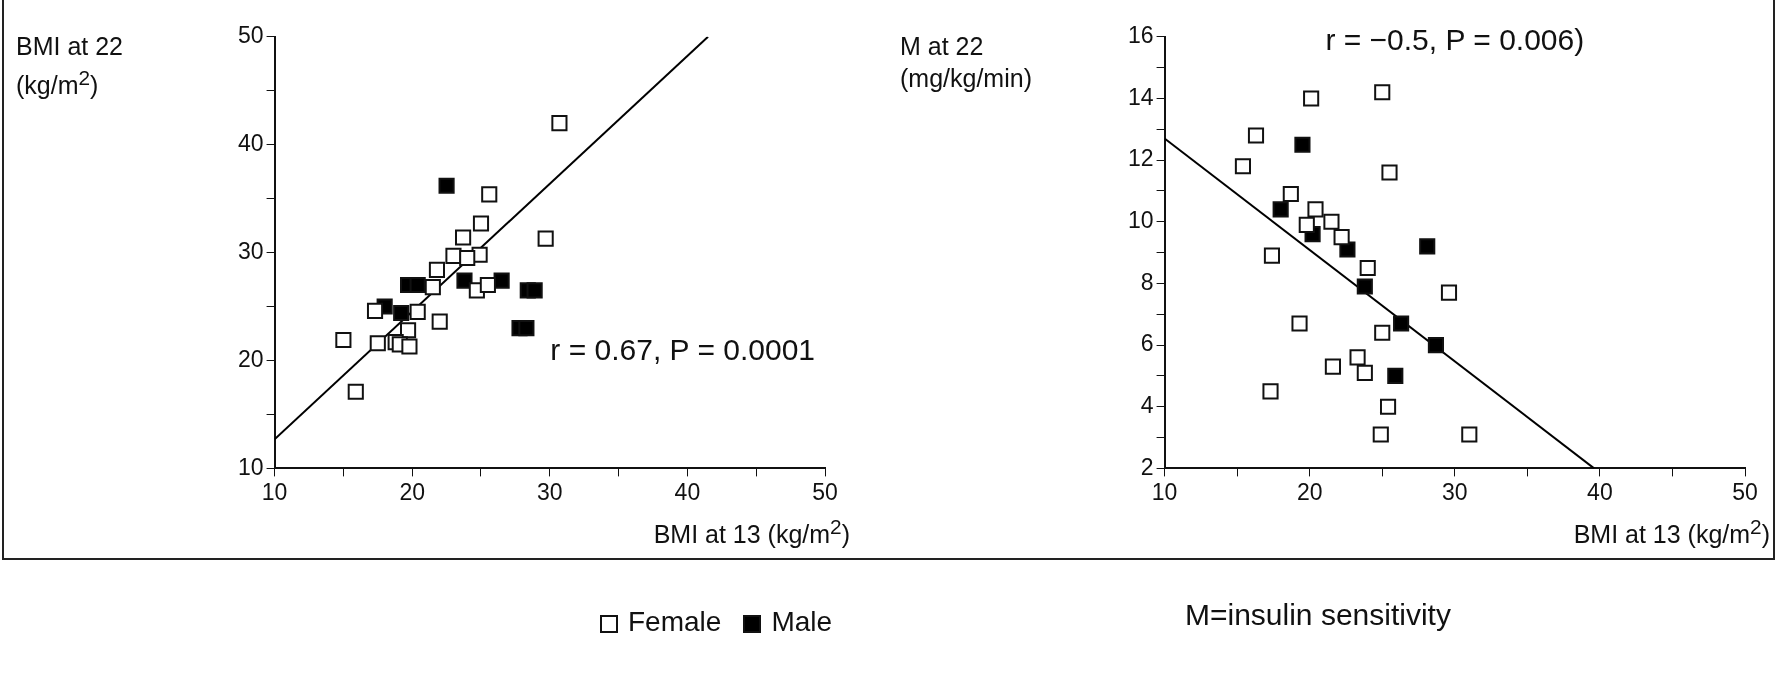 Image resolution: width=1779 pixels, height=691 pixels. Describe the element at coordinates (1147, 466) in the screenshot. I see `y-tick-label: 2` at that location.